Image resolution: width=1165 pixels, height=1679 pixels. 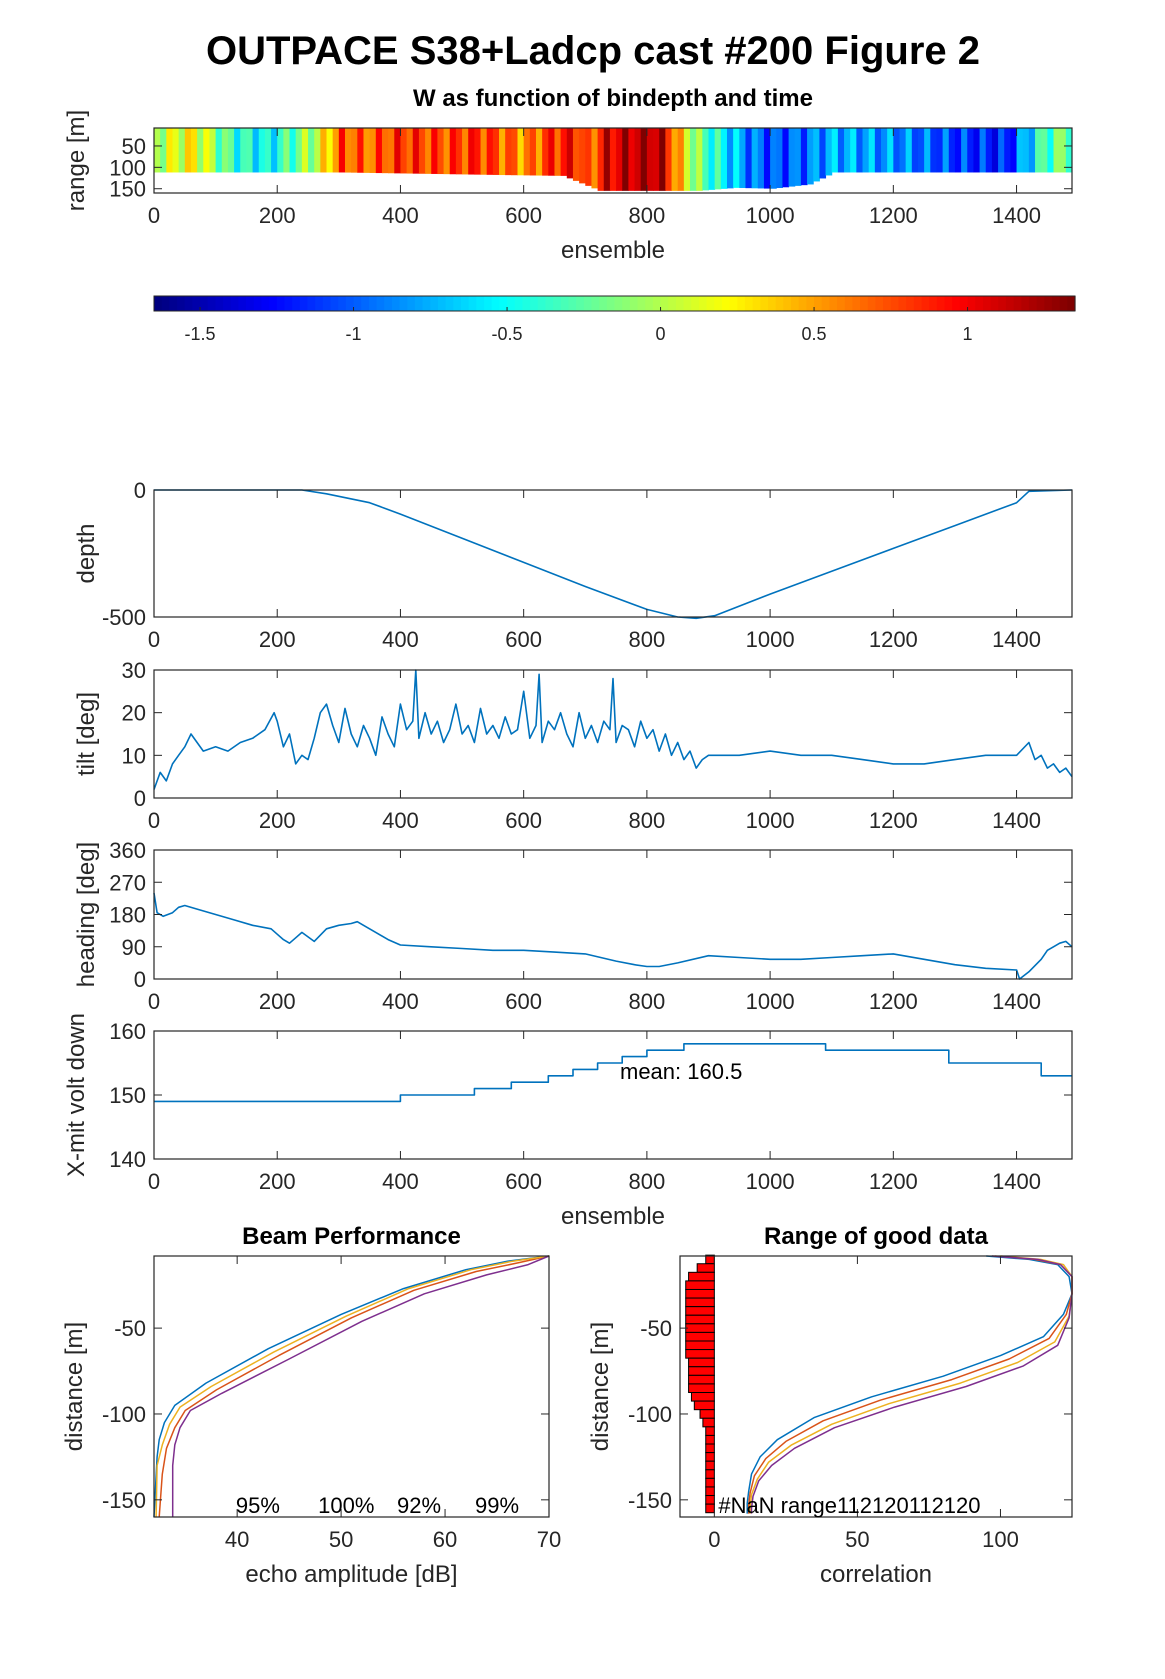 What do you see at coordinates (650, 1414) in the screenshot?
I see `range-panel-ytick-label: -100` at bounding box center [650, 1414].